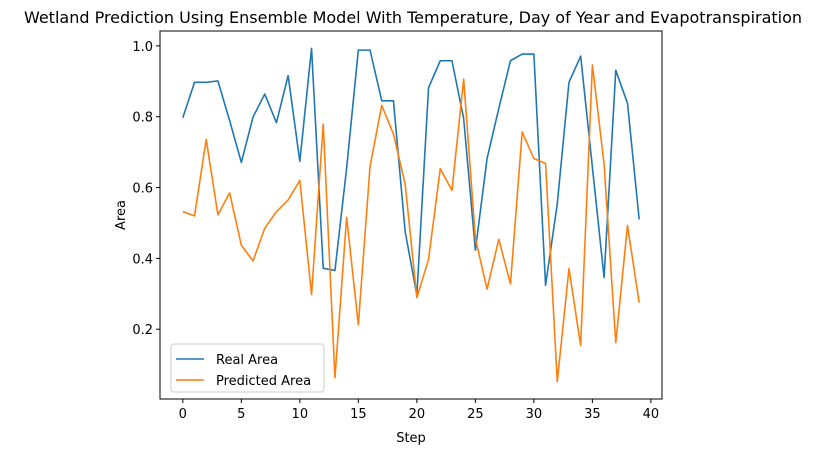  Describe the element at coordinates (651, 414) in the screenshot. I see `x-tick-label: 40` at that location.